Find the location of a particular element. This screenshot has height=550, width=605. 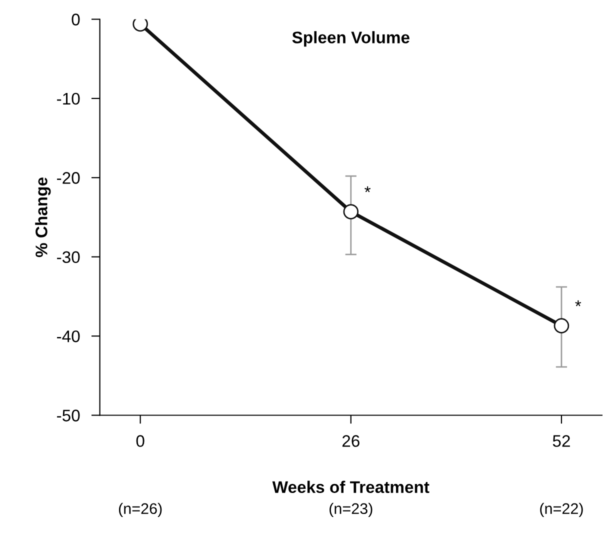

y-tick-label: -10 is located at coordinates (68, 98).